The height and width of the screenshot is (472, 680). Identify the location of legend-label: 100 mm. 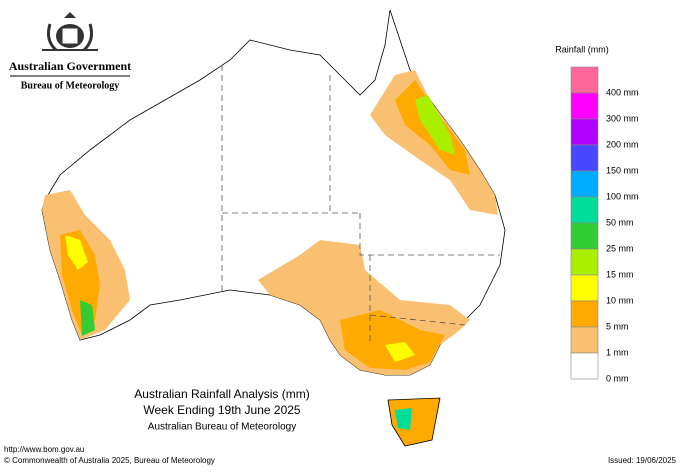
(622, 196).